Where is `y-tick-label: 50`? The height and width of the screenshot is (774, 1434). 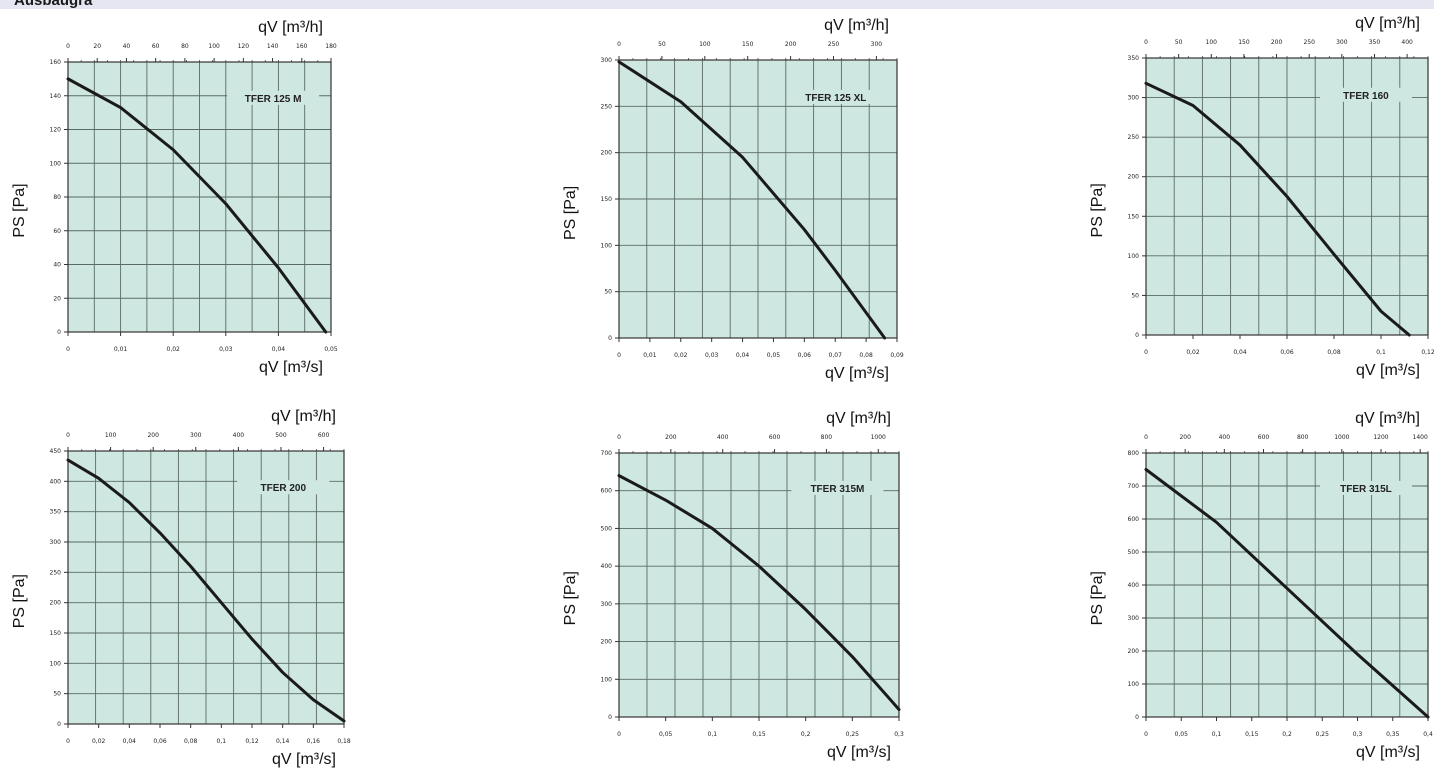
y-tick-label: 50 is located at coordinates (57, 694).